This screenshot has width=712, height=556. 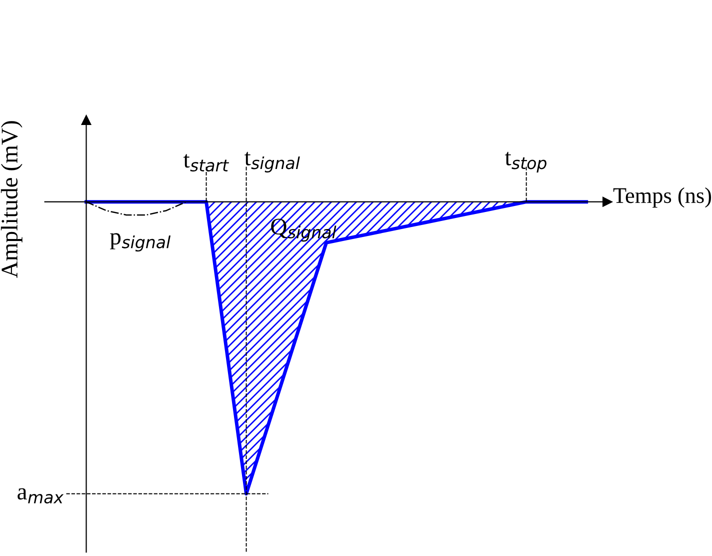 I want to click on text: t$_{stop}$, so click(x=525, y=162).